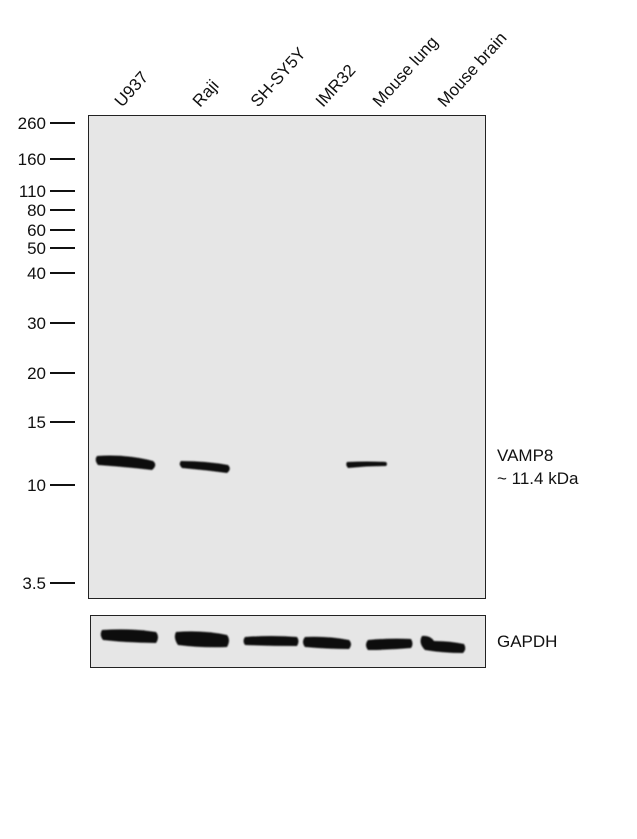 This screenshot has width=637, height=839. What do you see at coordinates (36, 248) in the screenshot?
I see `marker-label: 50` at bounding box center [36, 248].